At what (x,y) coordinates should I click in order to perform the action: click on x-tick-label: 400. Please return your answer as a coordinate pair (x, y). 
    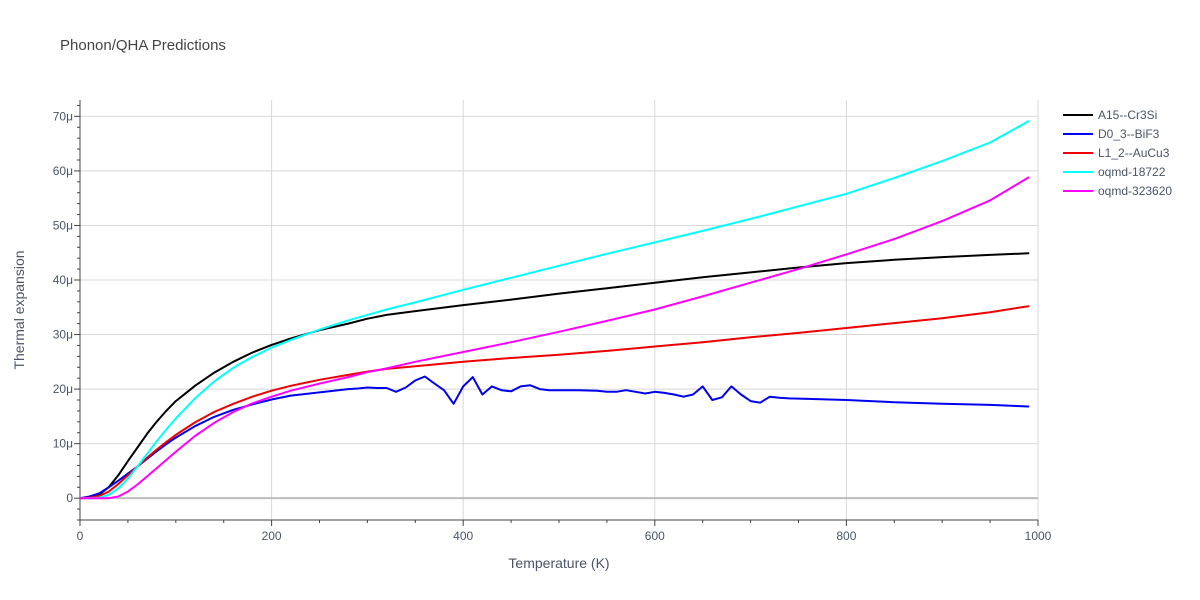
    Looking at the image, I should click on (463, 536).